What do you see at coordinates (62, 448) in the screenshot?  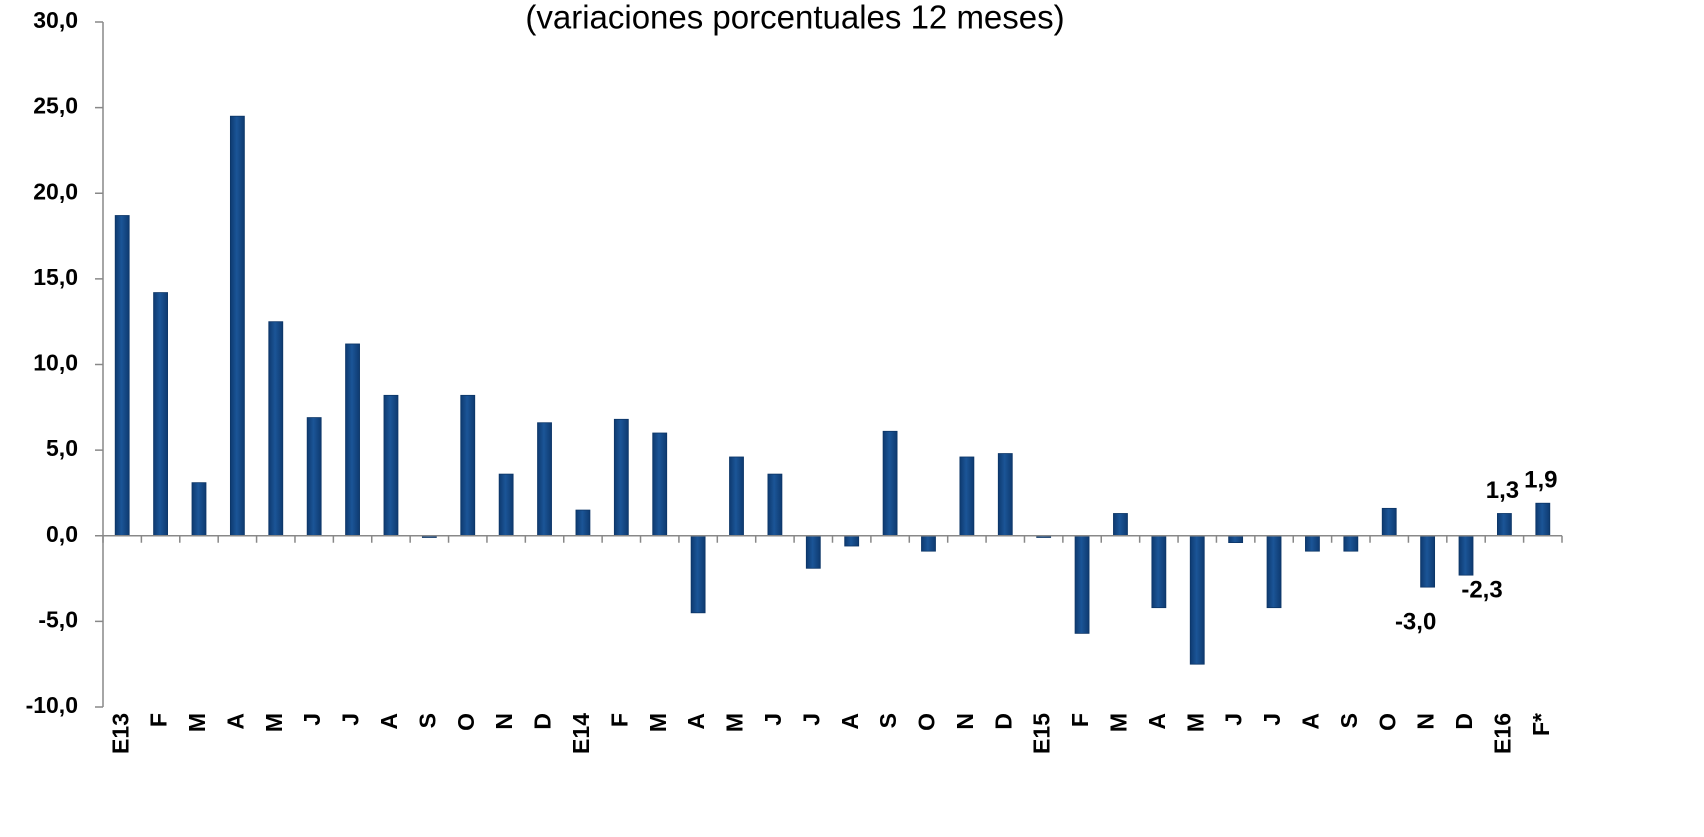 I see `y-tick-label: 5,0` at bounding box center [62, 448].